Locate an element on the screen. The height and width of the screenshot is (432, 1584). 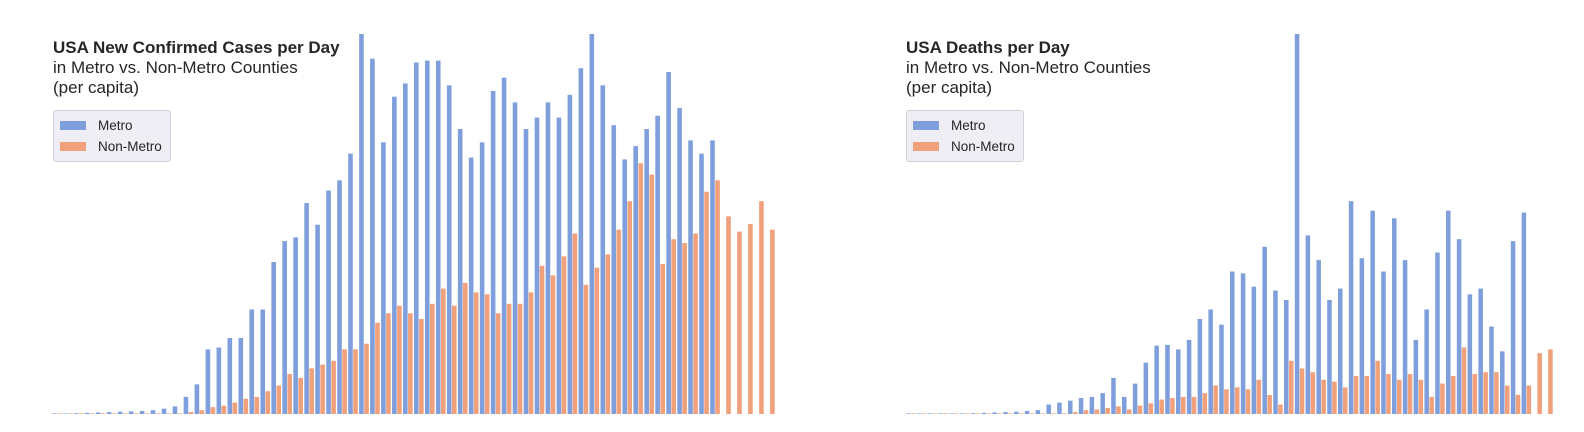
cases-legend-item-metro: Metro is located at coordinates (111, 125).